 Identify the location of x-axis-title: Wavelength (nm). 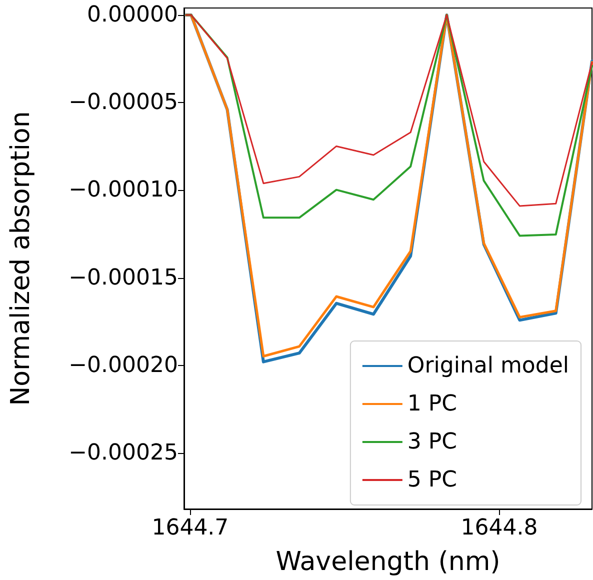
(388, 562).